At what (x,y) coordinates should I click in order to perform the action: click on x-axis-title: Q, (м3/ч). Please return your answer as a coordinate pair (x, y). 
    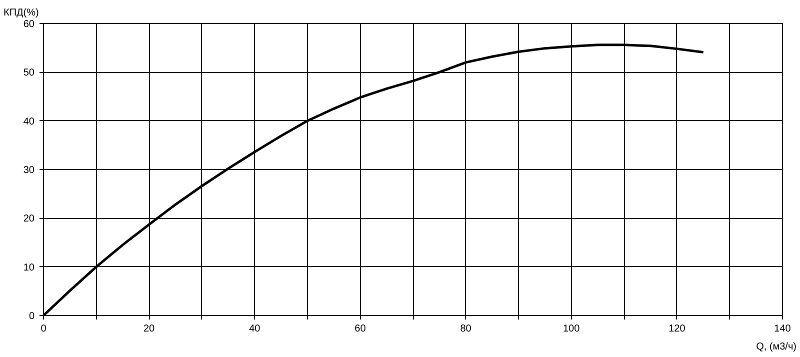
    Looking at the image, I should click on (776, 347).